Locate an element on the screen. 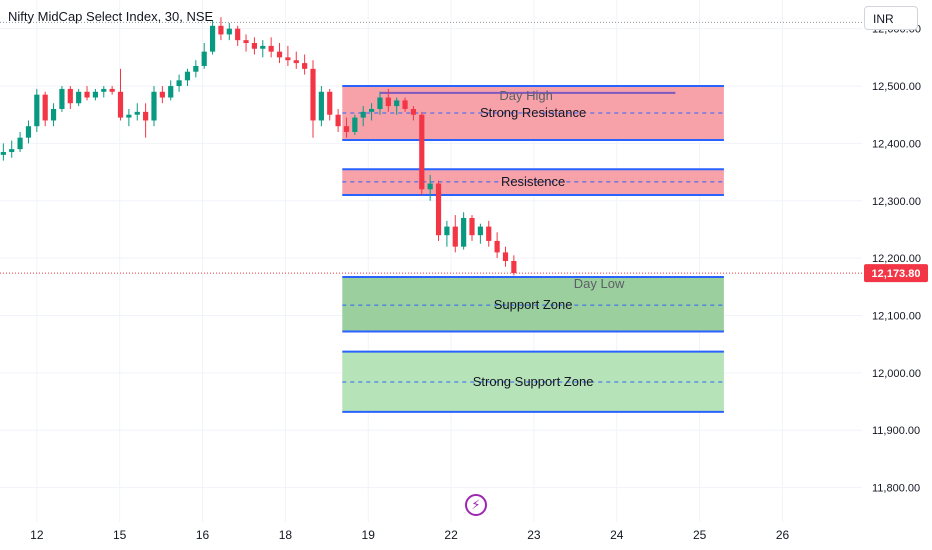  x-tick-label: 12 is located at coordinates (37, 535).